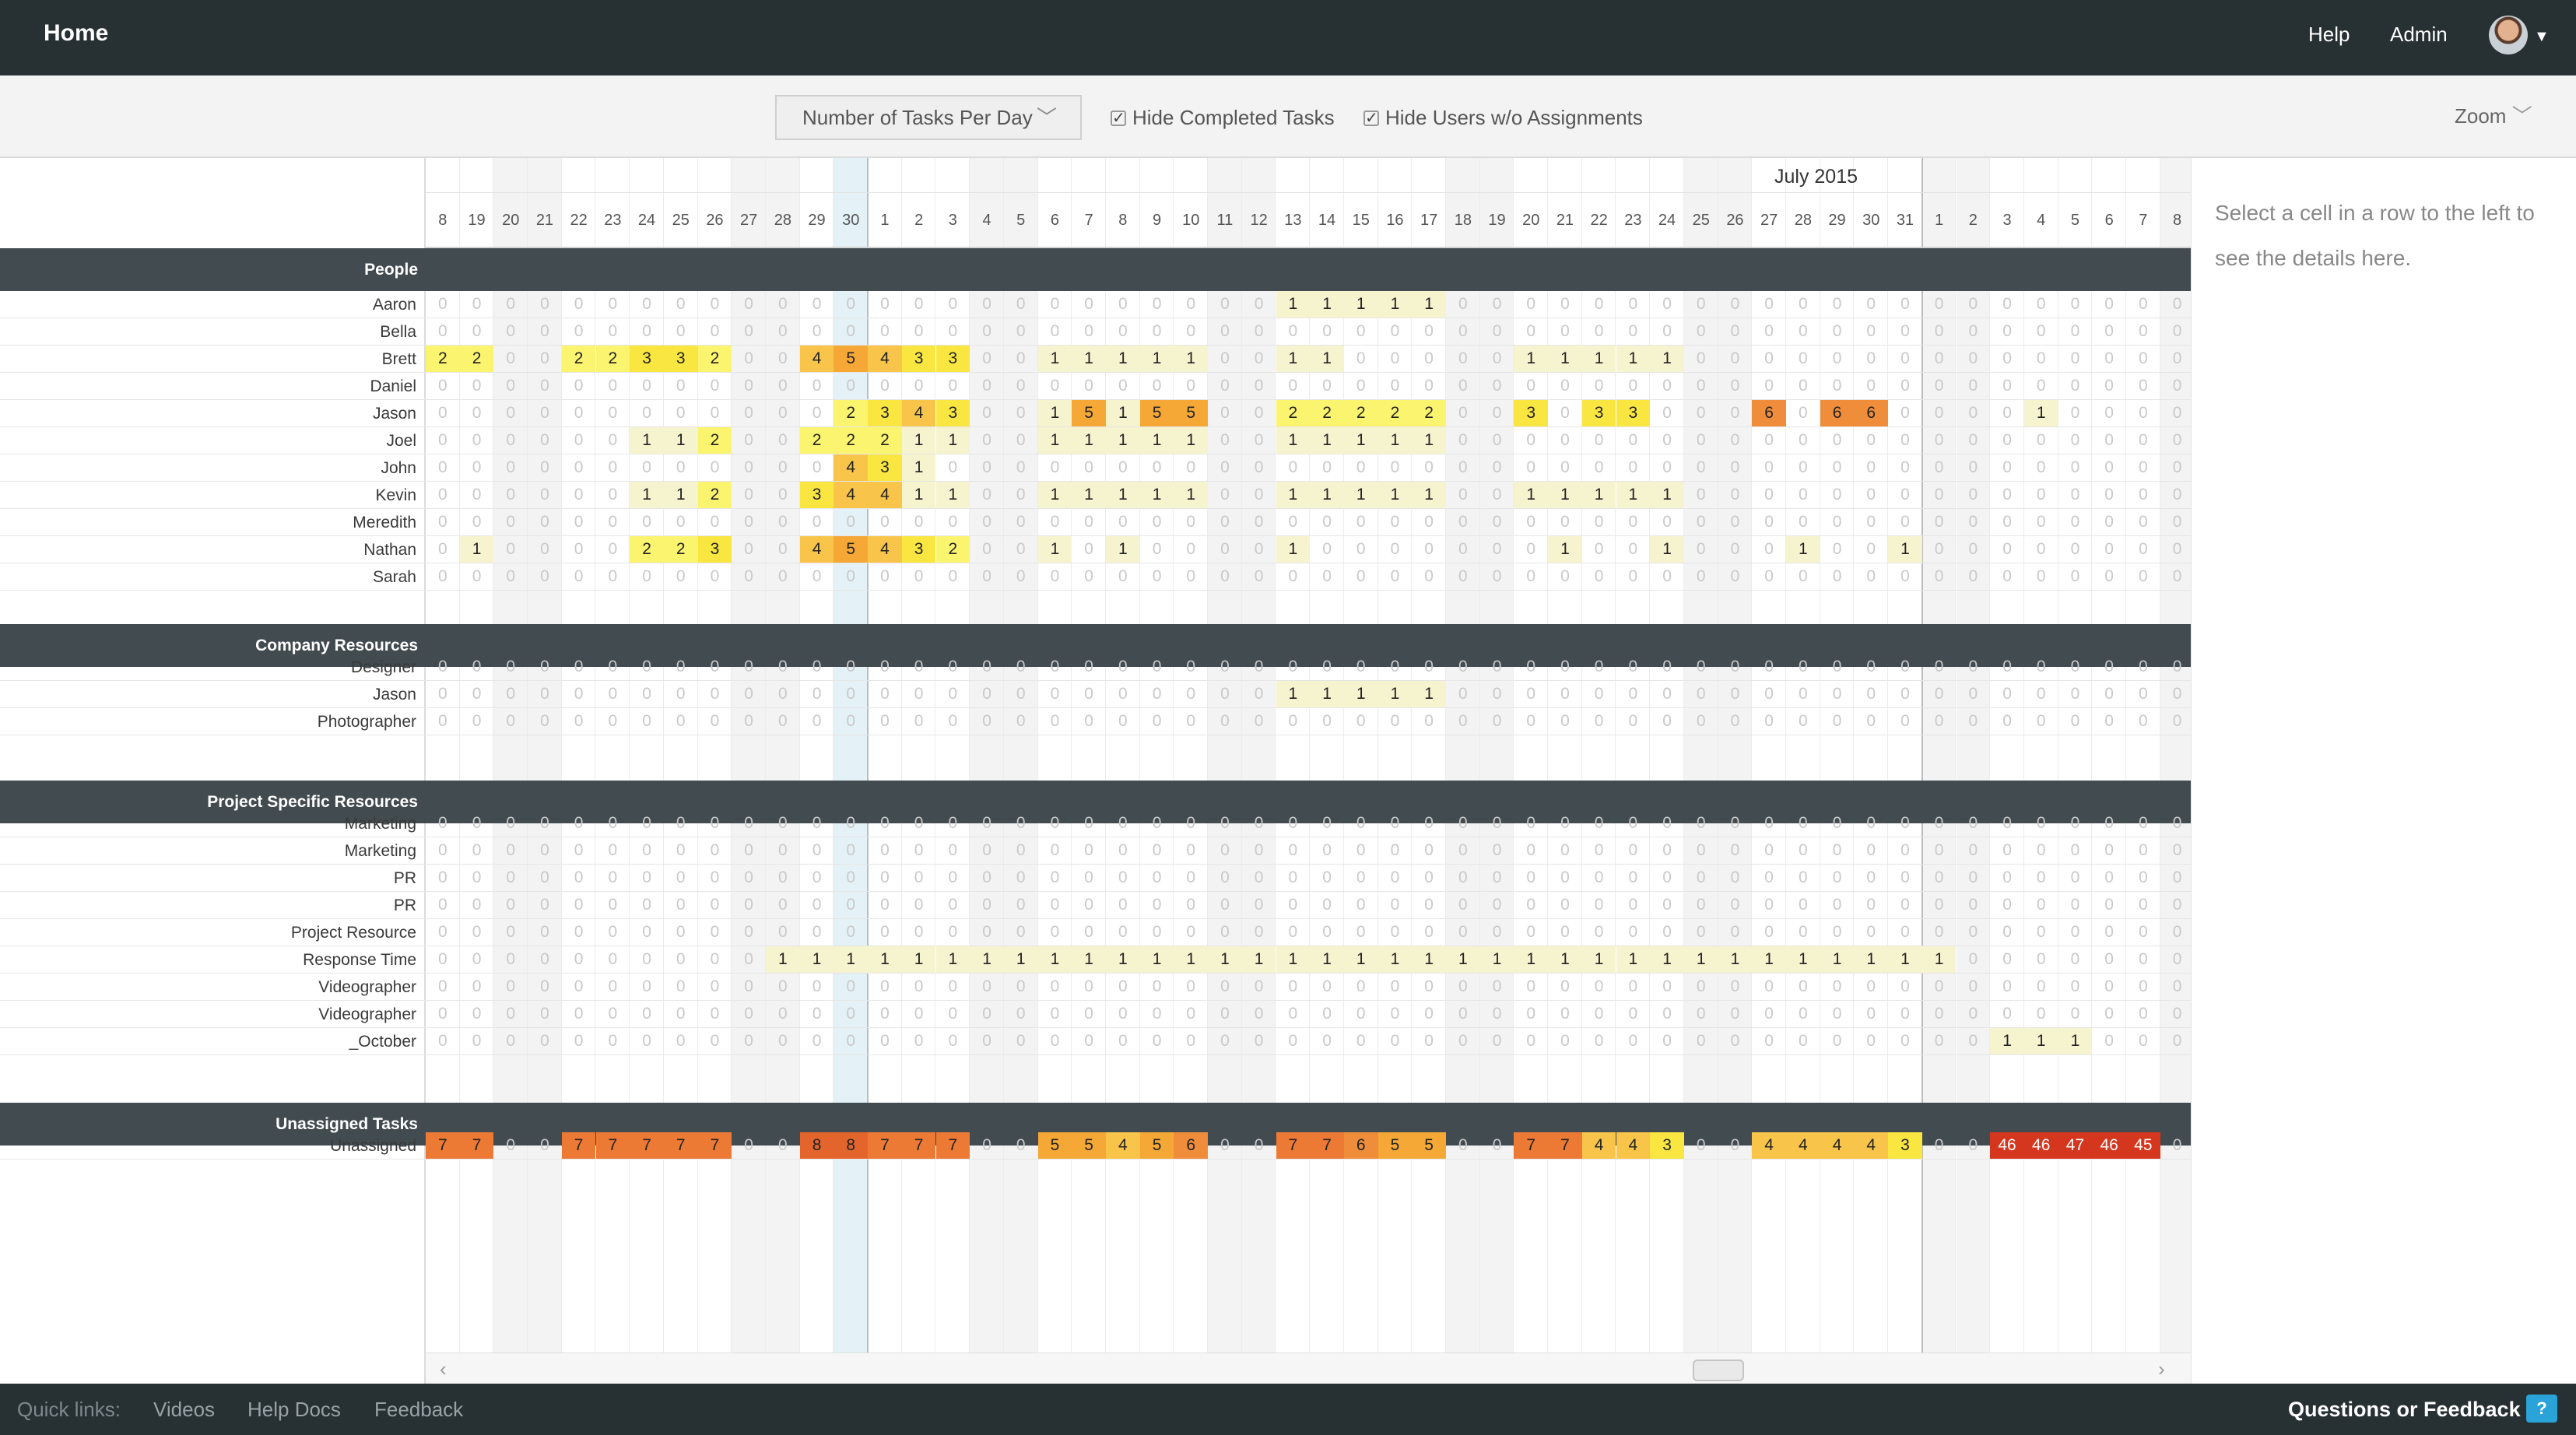 Image resolution: width=2576 pixels, height=1435 pixels. Describe the element at coordinates (852, 359) in the screenshot. I see `task-count-cell: 5` at that location.